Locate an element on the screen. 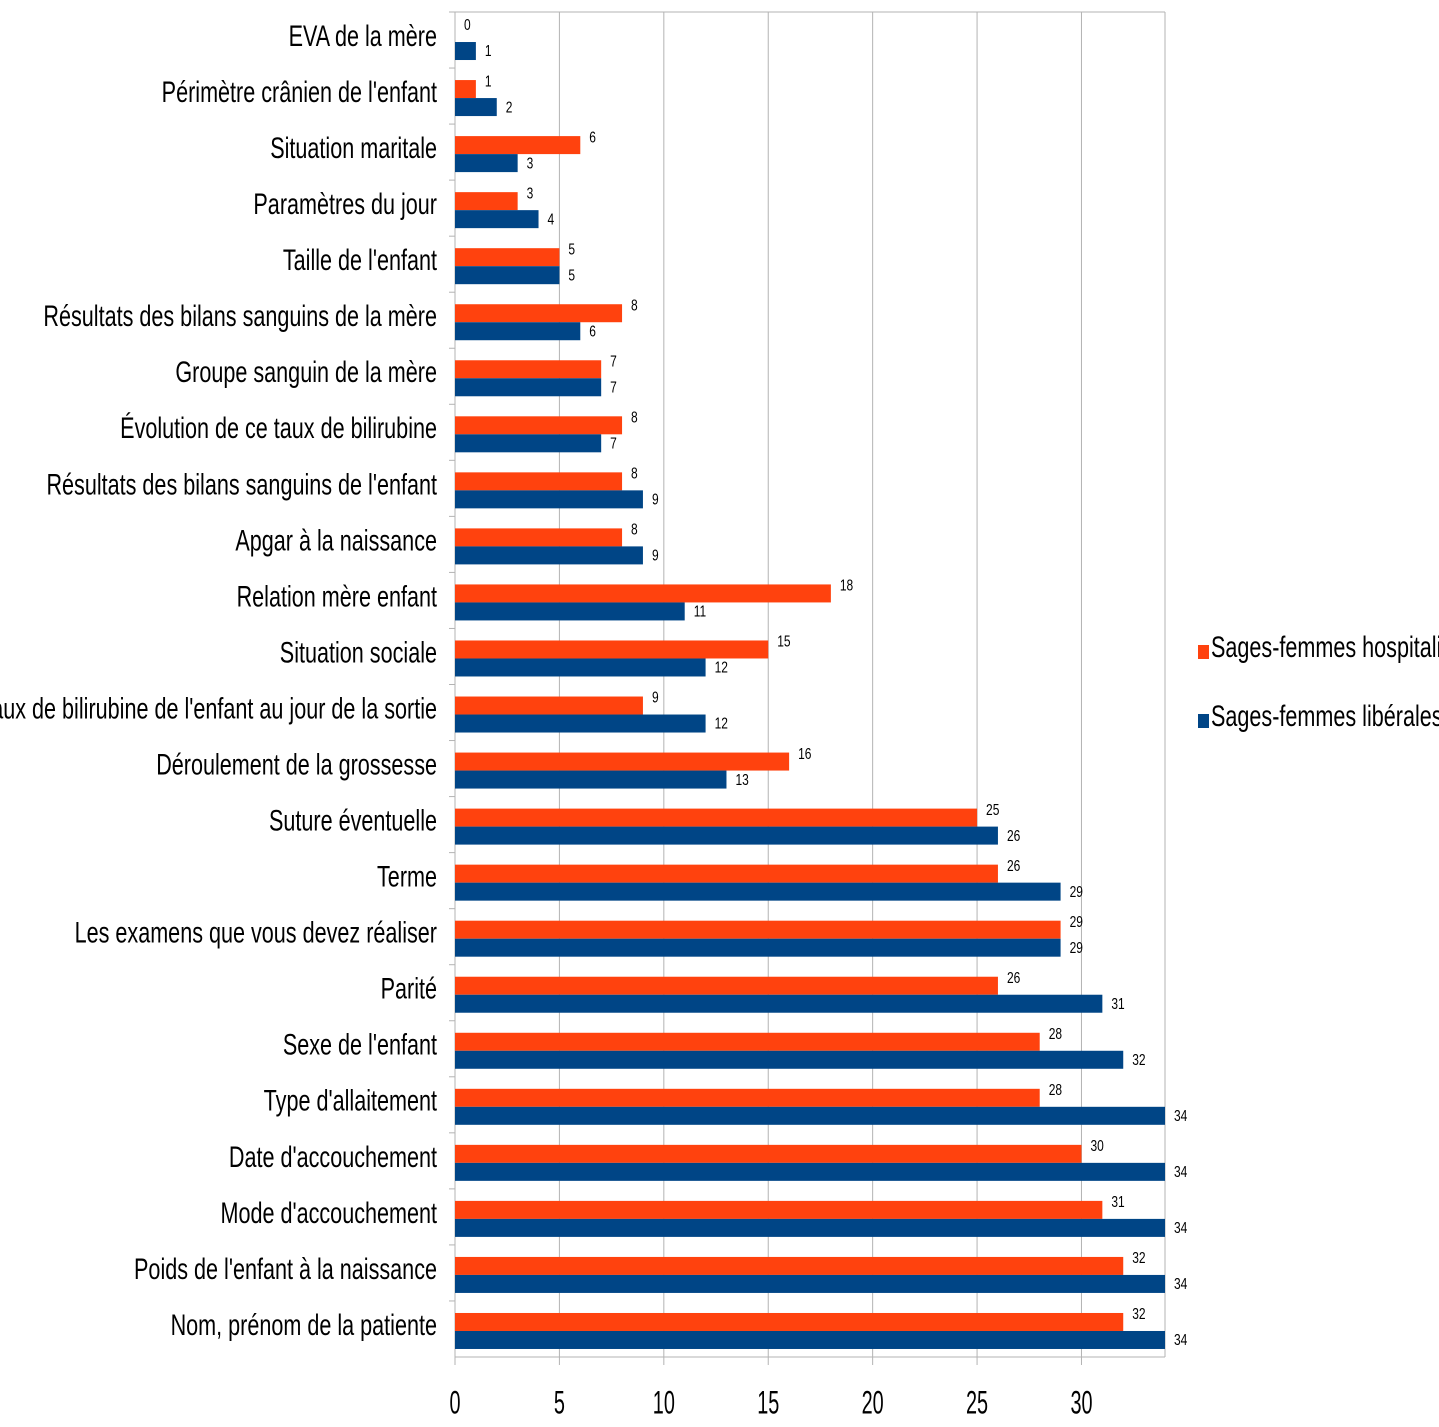 The image size is (1439, 1427). y-tick-label: Paramètres du jour is located at coordinates (345, 204).